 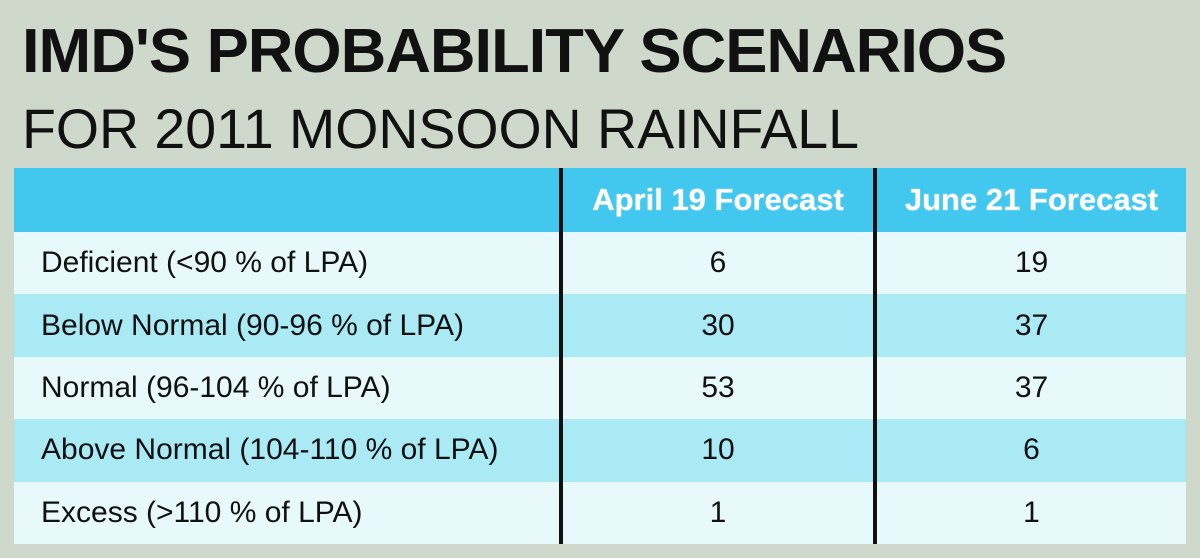 What do you see at coordinates (440, 128) in the screenshot?
I see `chart-subtitle: FOR 2011 MONSOON RAINFALL` at bounding box center [440, 128].